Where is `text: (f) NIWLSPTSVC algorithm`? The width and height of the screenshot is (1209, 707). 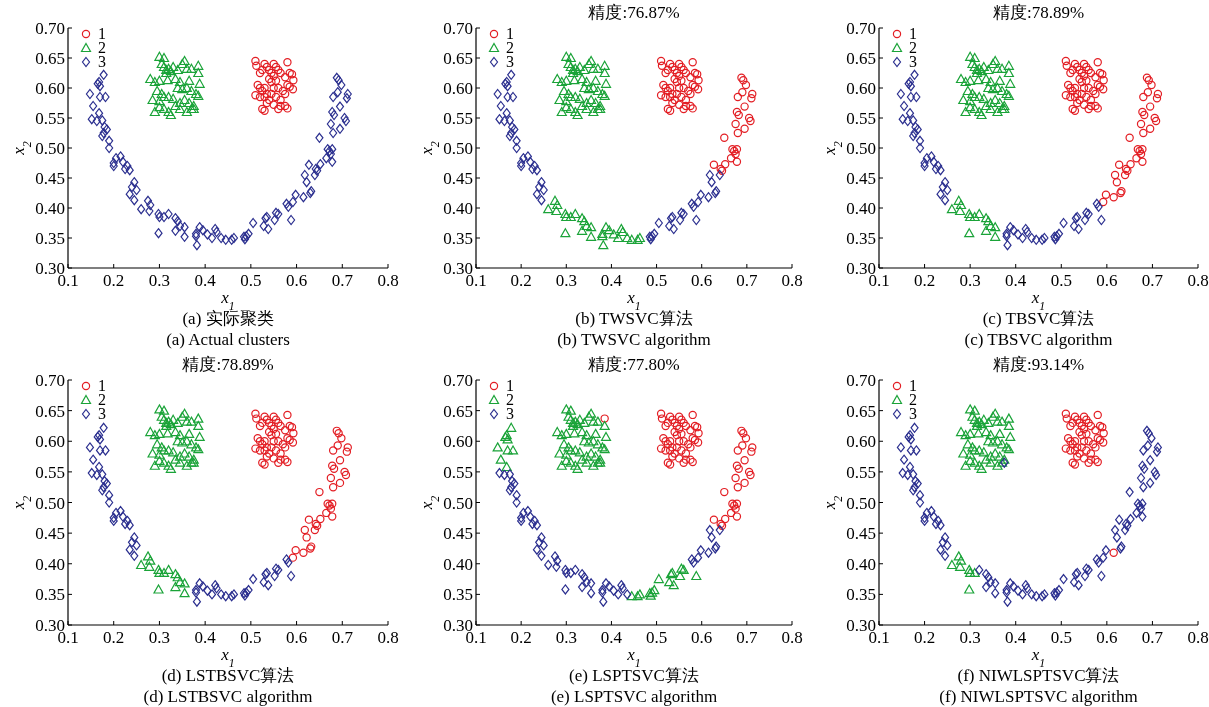 text: (f) NIWLSPTSVC algorithm is located at coordinates (1038, 696).